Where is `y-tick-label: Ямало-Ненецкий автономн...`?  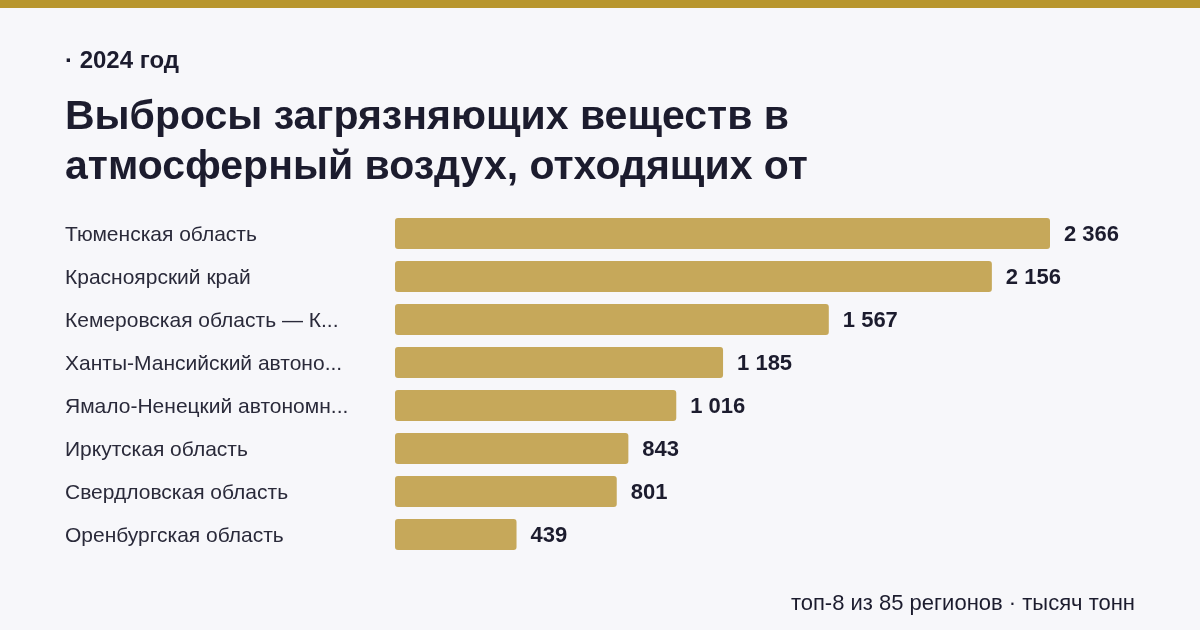 y-tick-label: Ямало-Ненецкий автономн... is located at coordinates (207, 405).